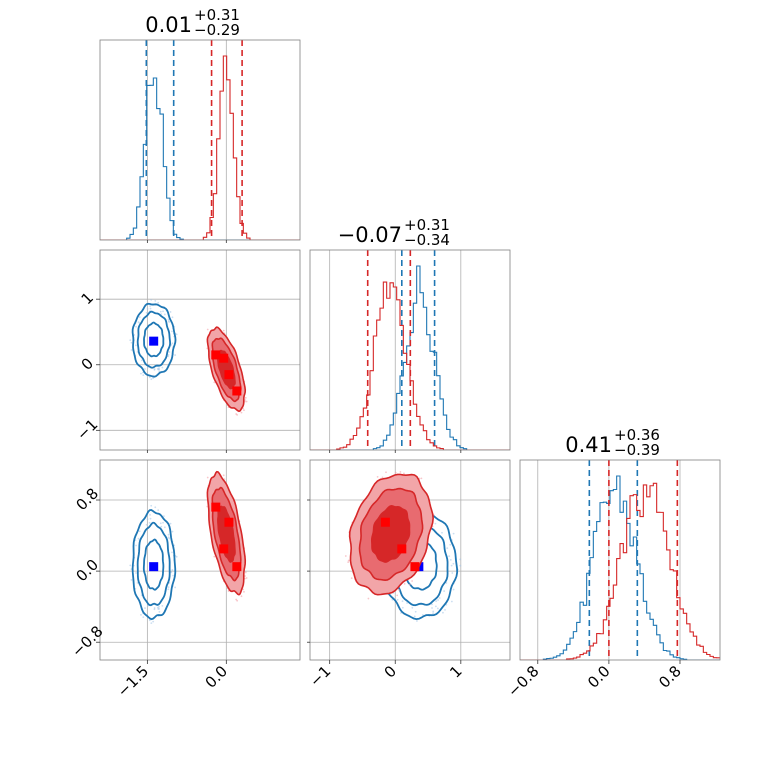 Image resolution: width=760 pixels, height=760 pixels. Describe the element at coordinates (455, 671) in the screenshot. I see `x-tick-label: 1` at that location.